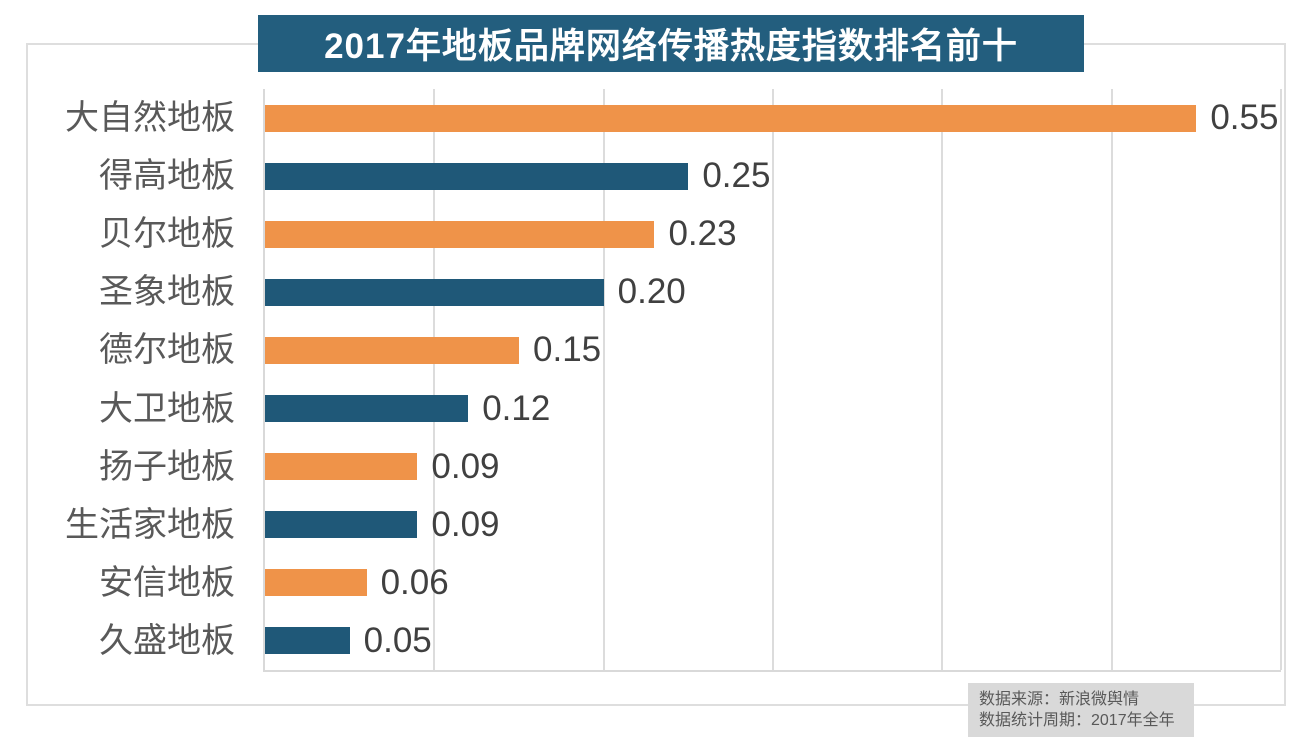  What do you see at coordinates (651, 292) in the screenshot?
I see `bar-value-label: 0.20` at bounding box center [651, 292].